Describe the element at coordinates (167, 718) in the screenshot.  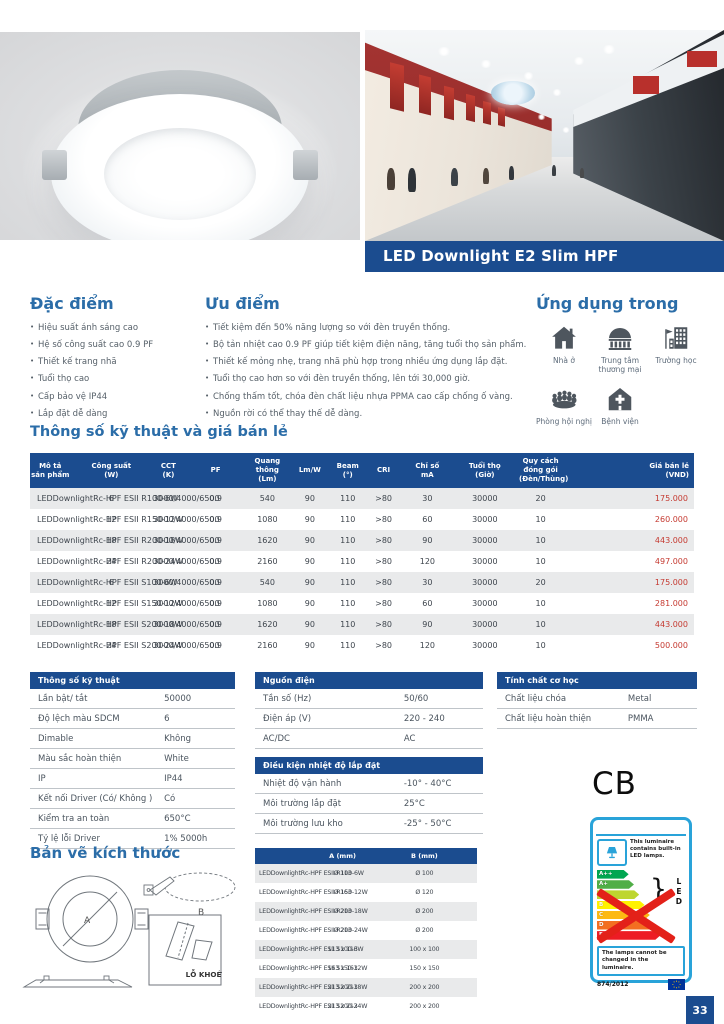
I see `spec-value: 6` at that location.